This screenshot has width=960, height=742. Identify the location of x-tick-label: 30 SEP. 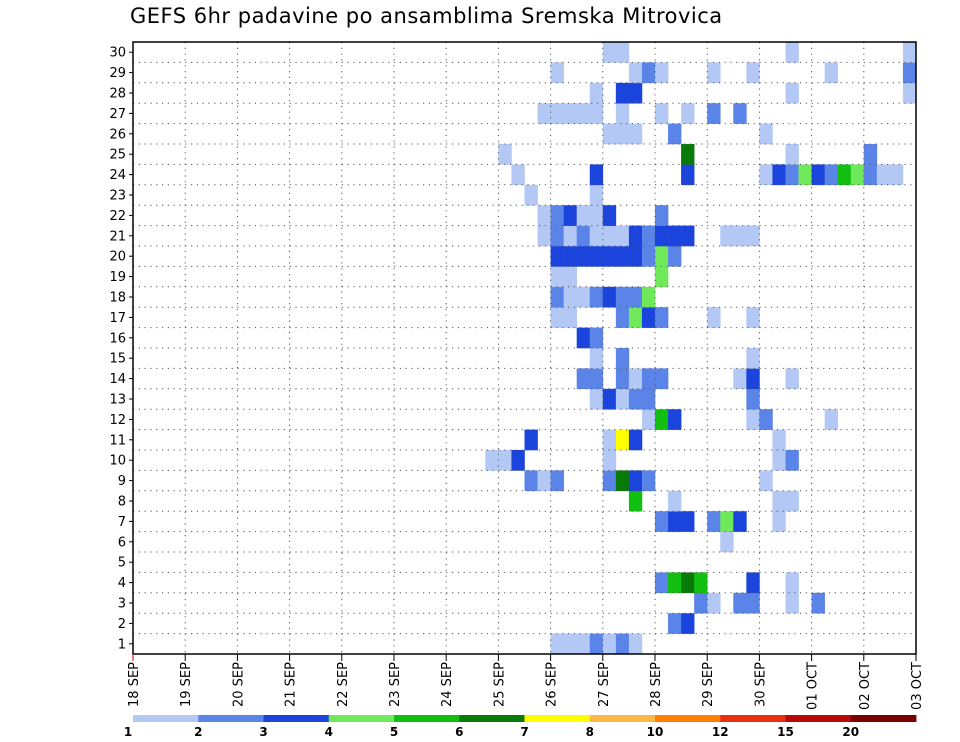
(760, 684).